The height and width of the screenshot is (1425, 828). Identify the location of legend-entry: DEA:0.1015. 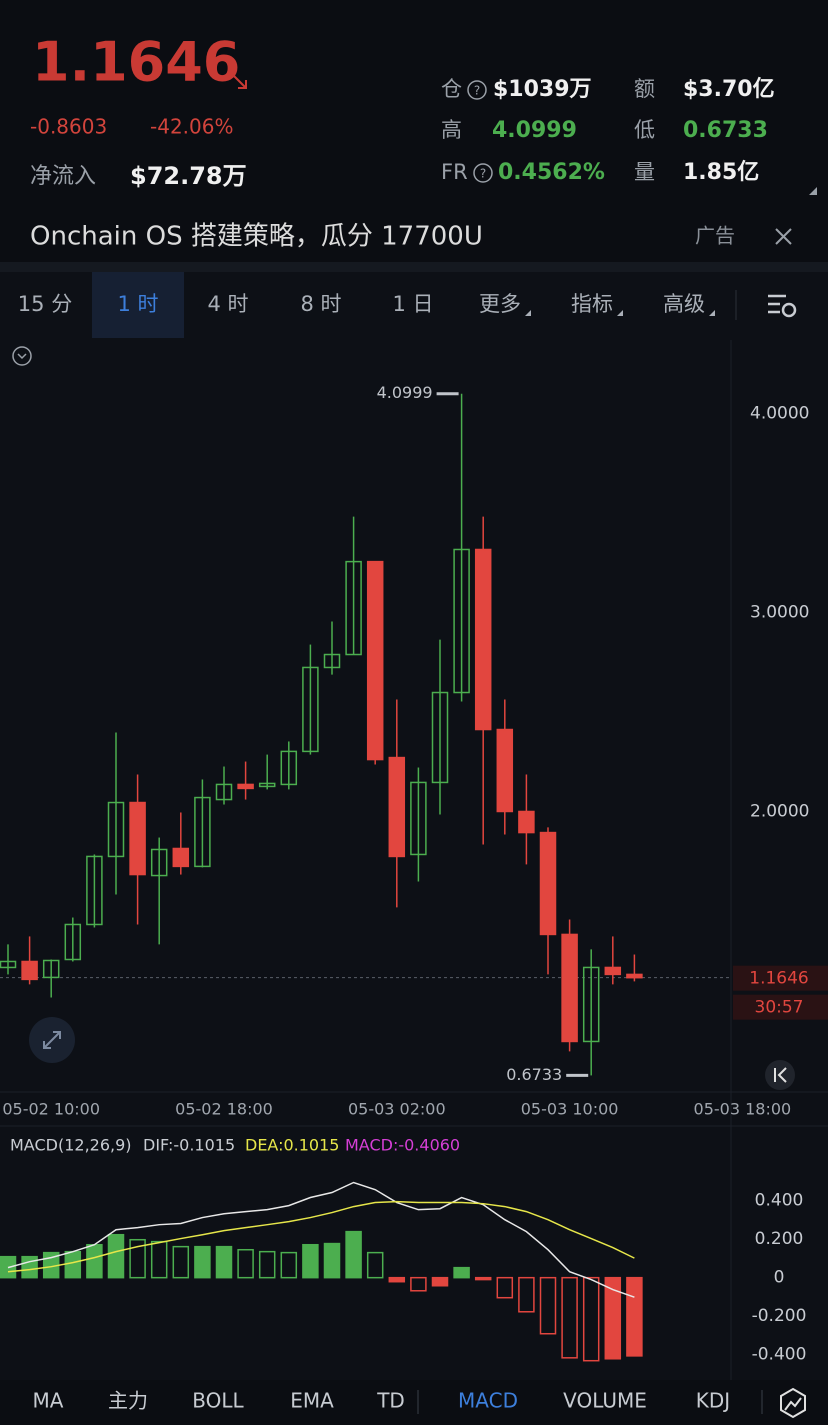
(292, 1145).